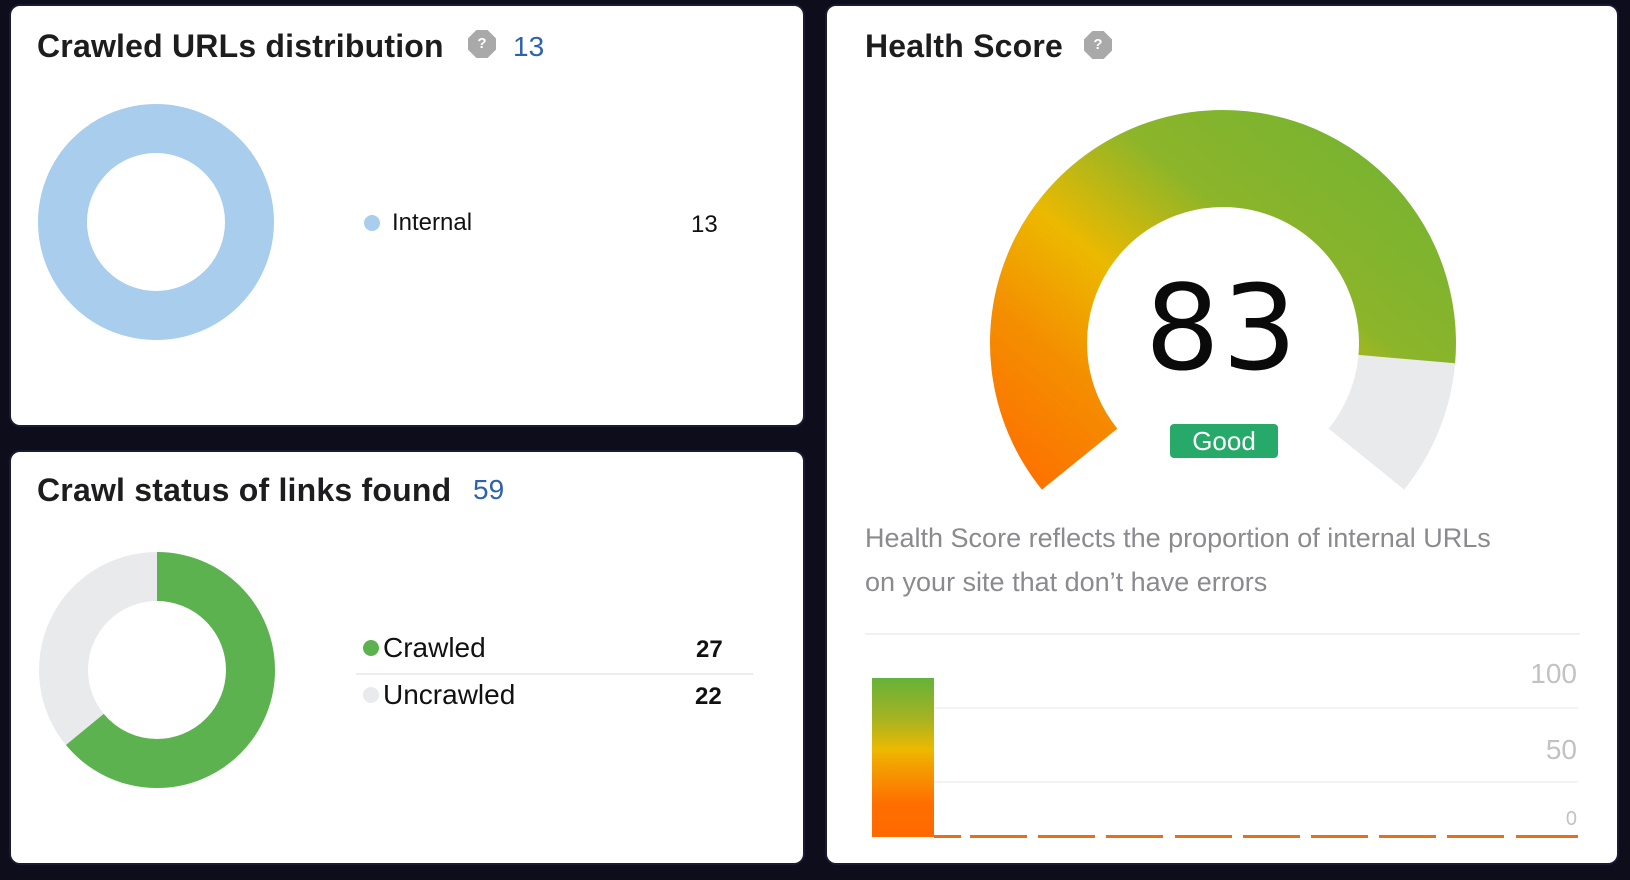 The width and height of the screenshot is (1630, 880). What do you see at coordinates (709, 649) in the screenshot?
I see `legend-value: 27` at bounding box center [709, 649].